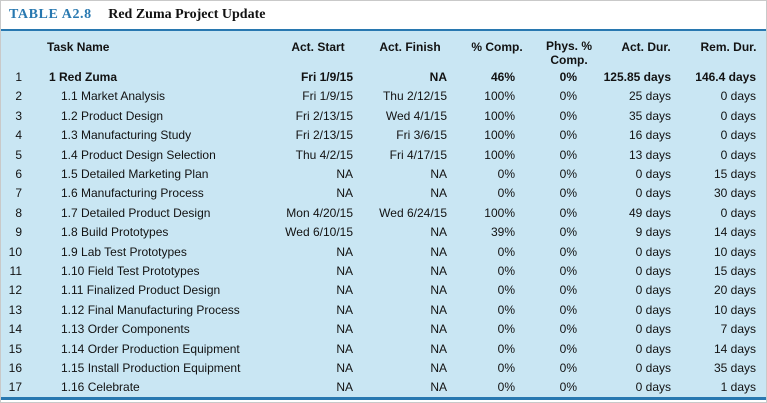 The height and width of the screenshot is (403, 767). What do you see at coordinates (319, 232) in the screenshot?
I see `act-start-cell: Wed 6/10/15` at bounding box center [319, 232].